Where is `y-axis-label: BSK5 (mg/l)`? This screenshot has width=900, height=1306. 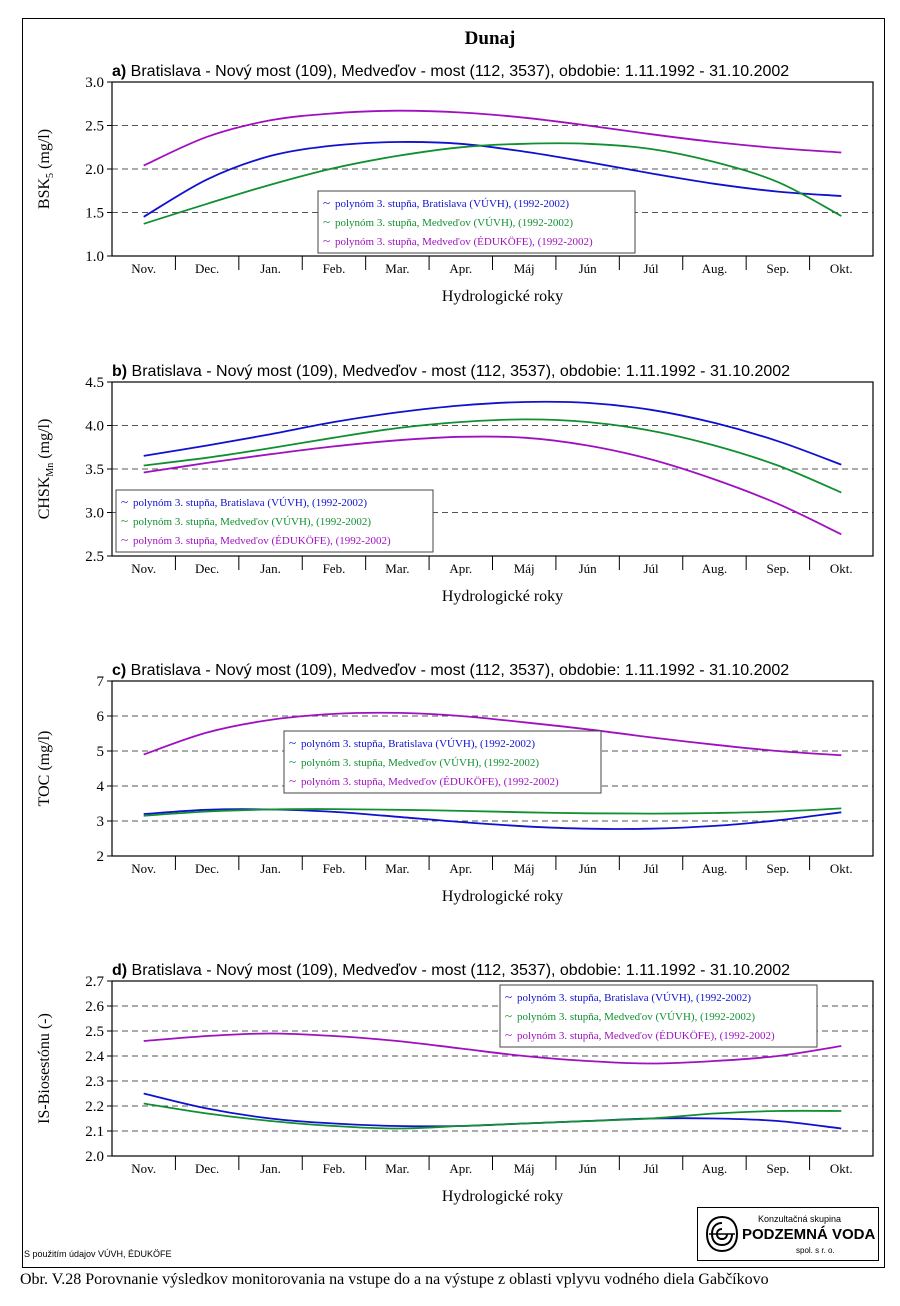
y-axis-label: BSK5 (mg/l) is located at coordinates (46, 169).